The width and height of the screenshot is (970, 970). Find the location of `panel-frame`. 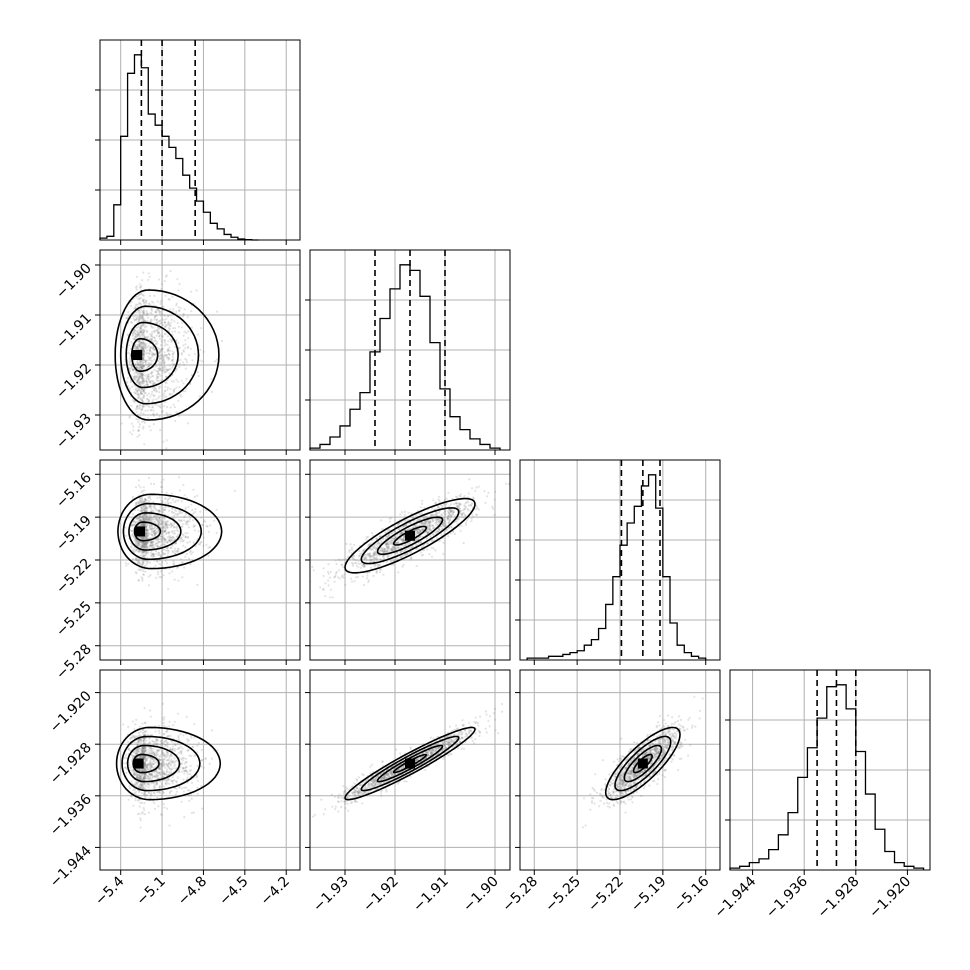

panel-frame is located at coordinates (410, 350).